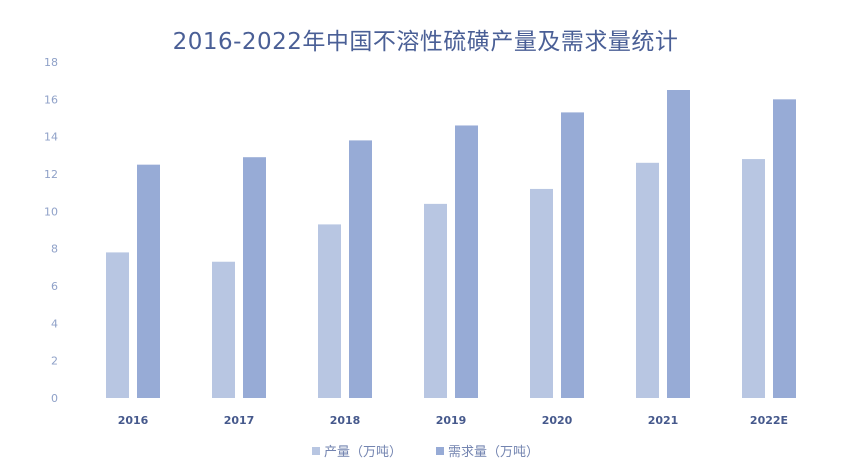  Describe the element at coordinates (315, 450) in the screenshot. I see `legend-swatch-production` at that location.